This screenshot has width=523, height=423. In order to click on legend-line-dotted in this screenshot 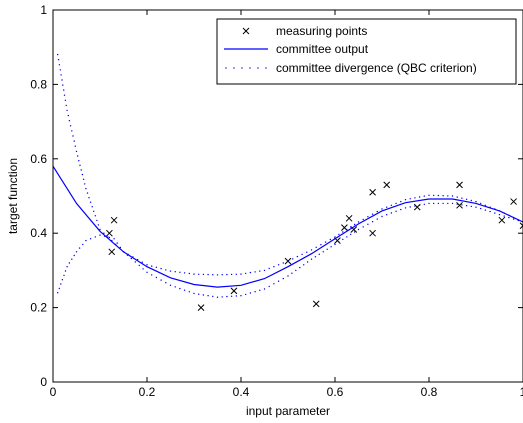, I will do `click(246, 68)`.